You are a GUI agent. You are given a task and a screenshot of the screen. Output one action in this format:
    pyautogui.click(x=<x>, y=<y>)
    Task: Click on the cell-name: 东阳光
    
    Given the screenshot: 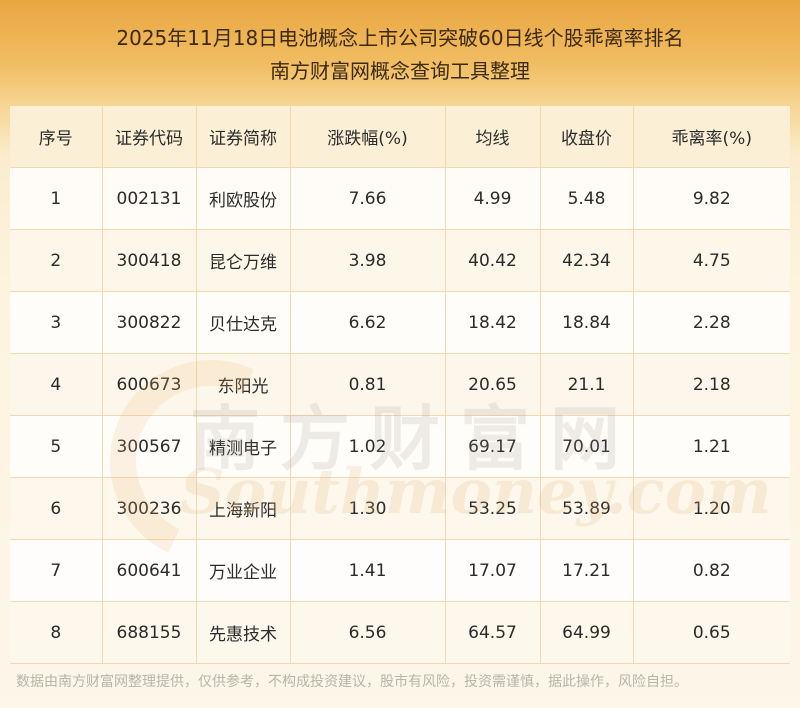 What is the action you would take?
    pyautogui.click(x=243, y=384)
    